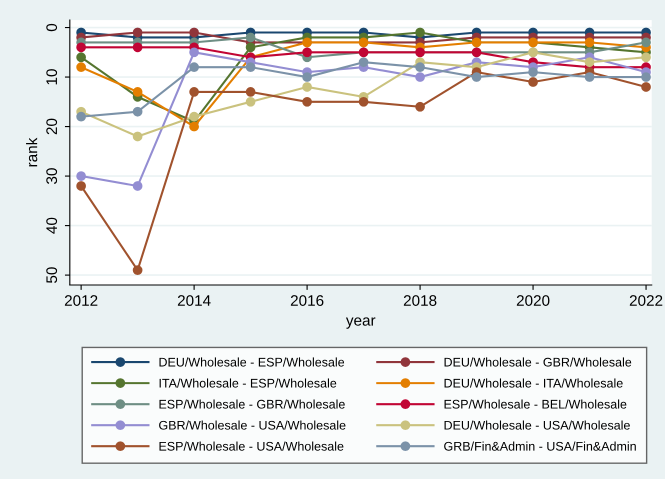  What do you see at coordinates (540, 446) in the screenshot?
I see `legend-label: GRB/Fin&Admin - USA/Fin&Admin` at bounding box center [540, 446].